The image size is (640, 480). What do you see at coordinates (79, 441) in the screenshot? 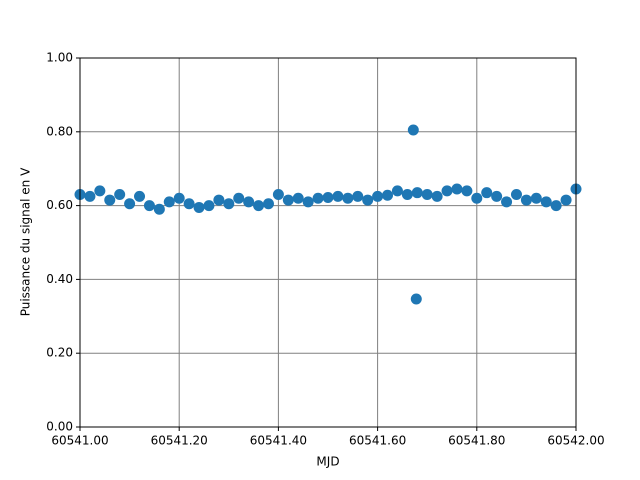
I see `x-tick-label: 60541.00` at bounding box center [79, 441].